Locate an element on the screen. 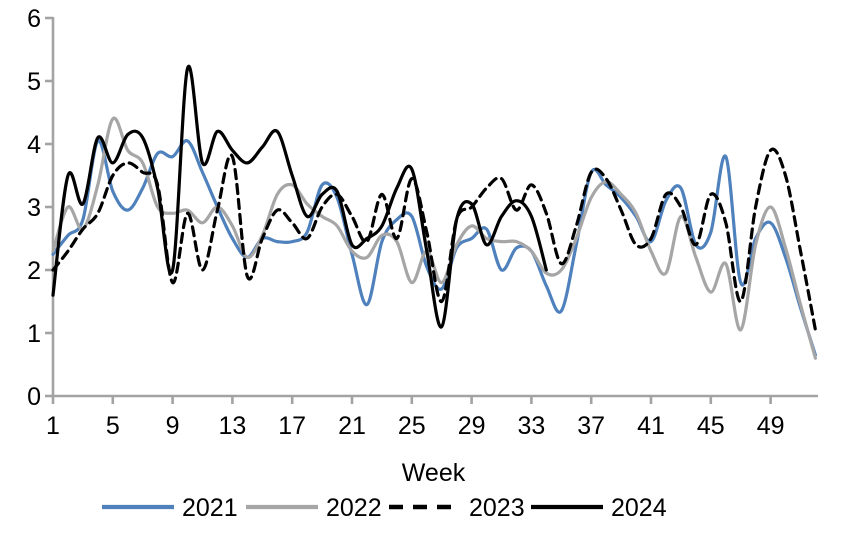 The image size is (852, 536). legend-item-2023: 2023 is located at coordinates (457, 508).